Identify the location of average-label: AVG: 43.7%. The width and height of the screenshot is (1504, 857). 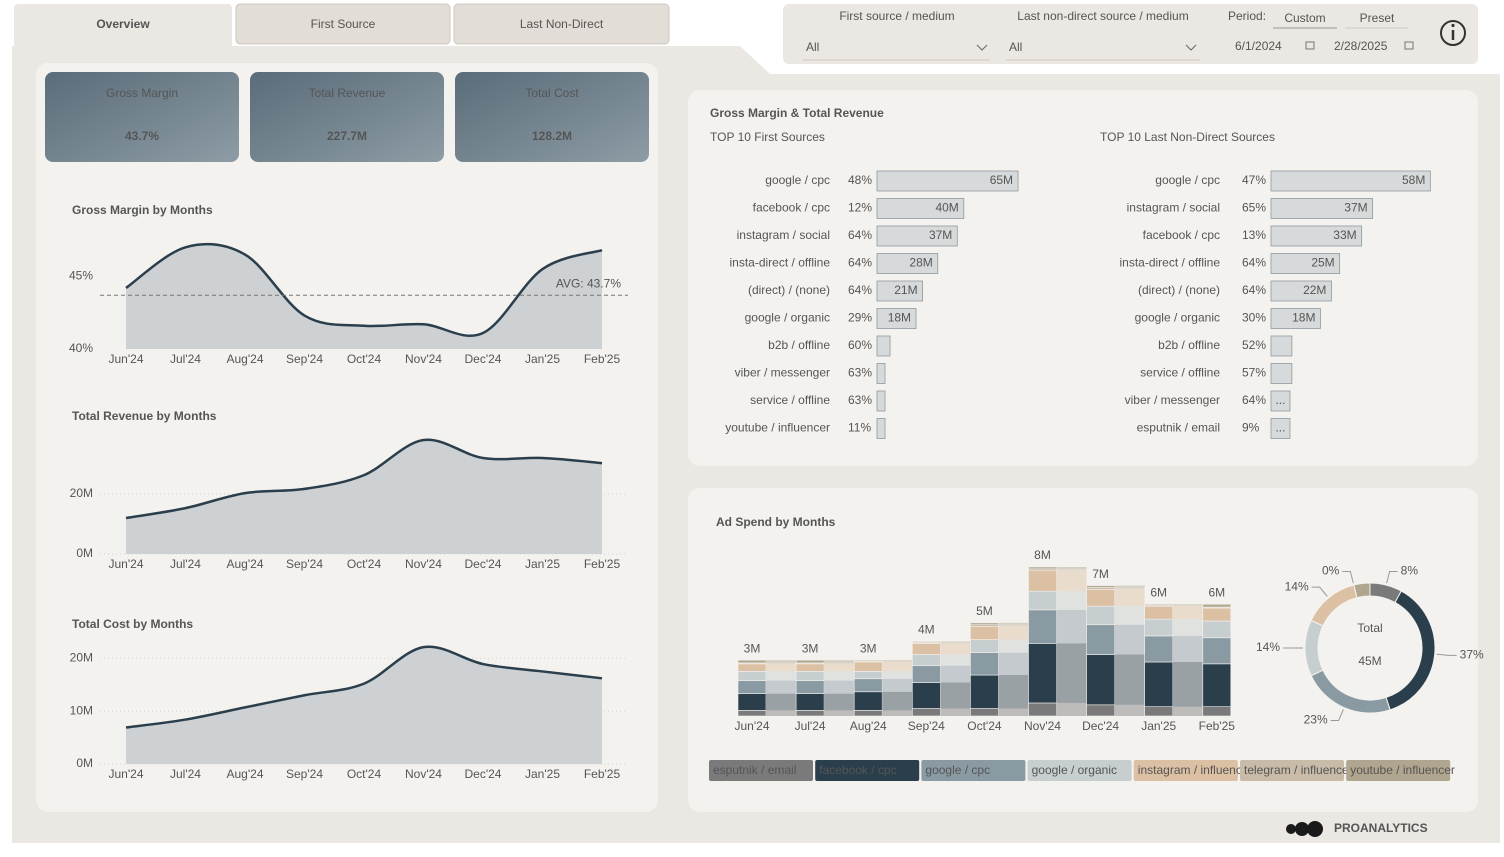
(588, 283).